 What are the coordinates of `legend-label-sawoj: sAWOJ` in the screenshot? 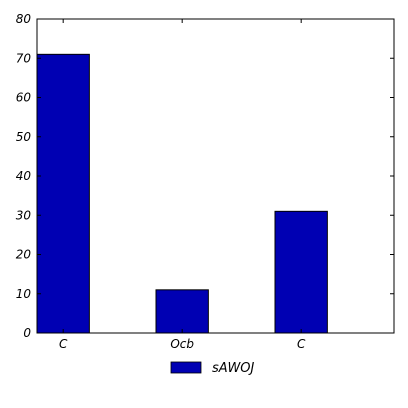 It's located at (233, 368).